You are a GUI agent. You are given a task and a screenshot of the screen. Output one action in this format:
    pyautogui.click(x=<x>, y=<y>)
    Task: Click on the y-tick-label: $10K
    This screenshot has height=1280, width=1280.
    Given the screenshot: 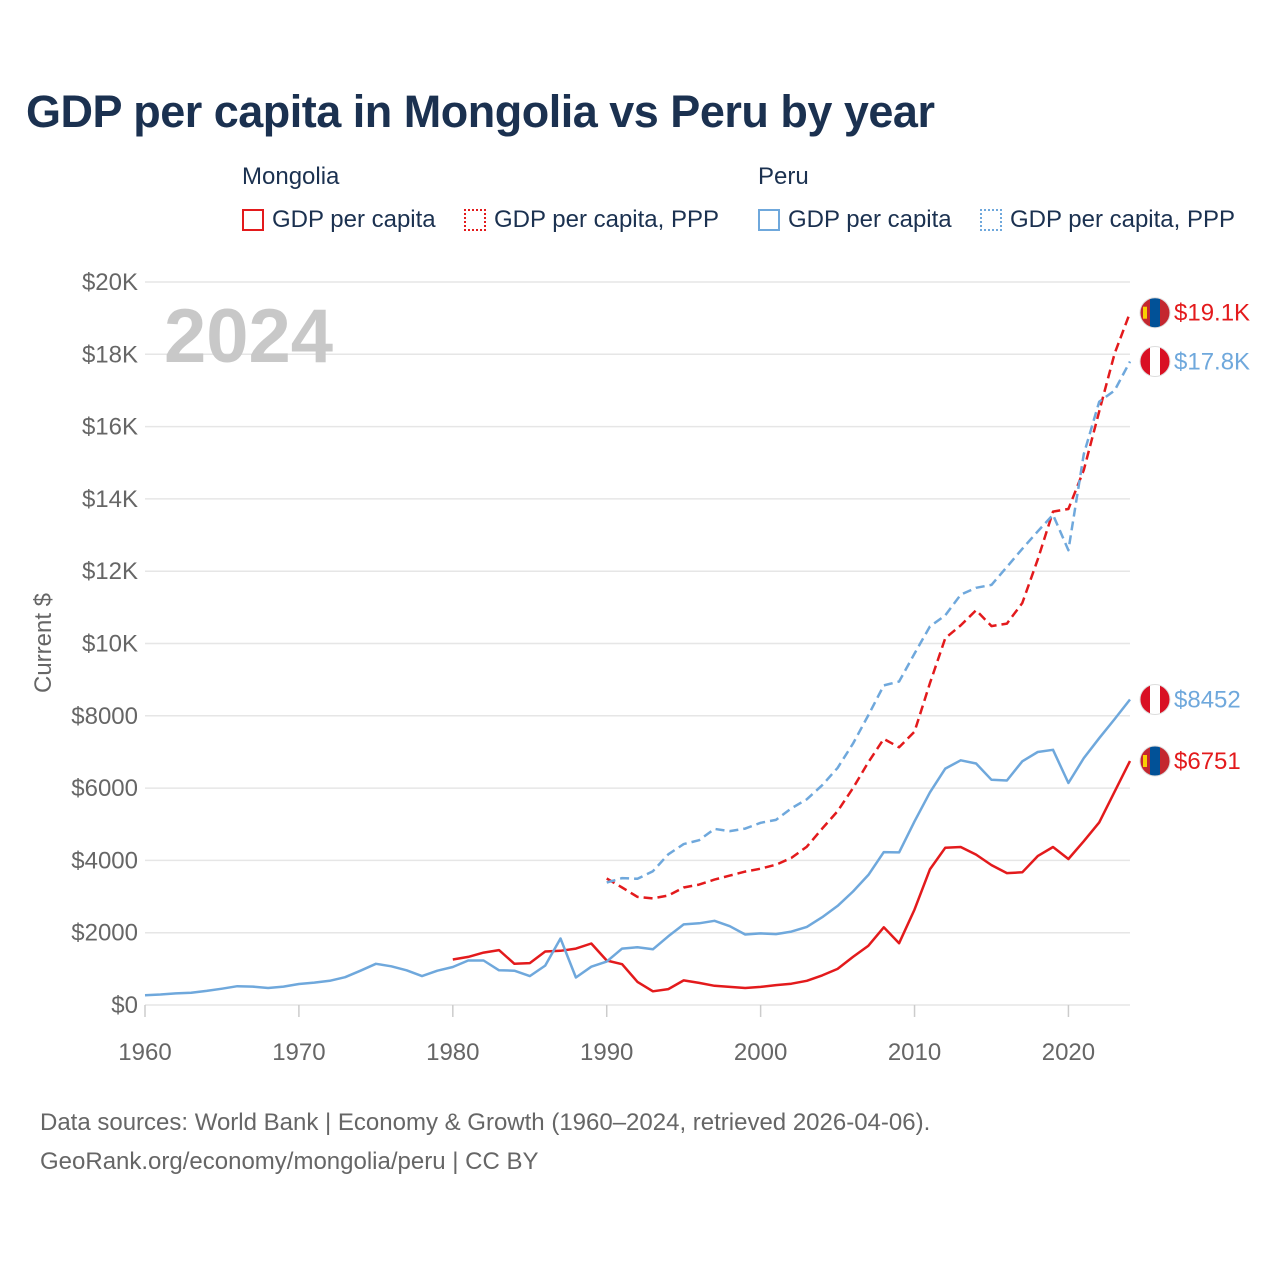 What is the action you would take?
    pyautogui.click(x=110, y=644)
    